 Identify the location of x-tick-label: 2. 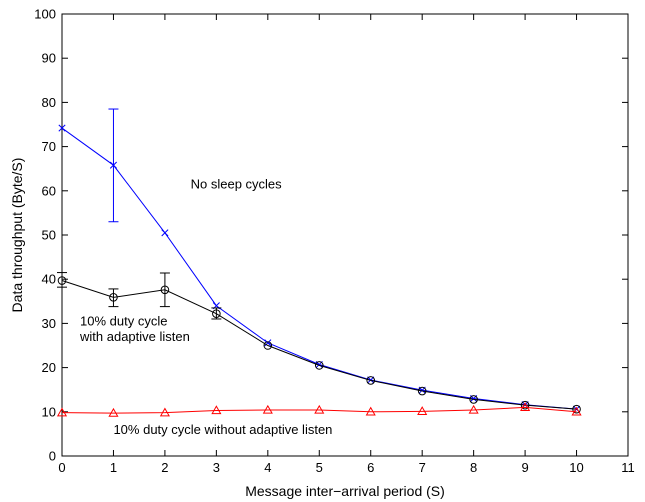
(164, 467).